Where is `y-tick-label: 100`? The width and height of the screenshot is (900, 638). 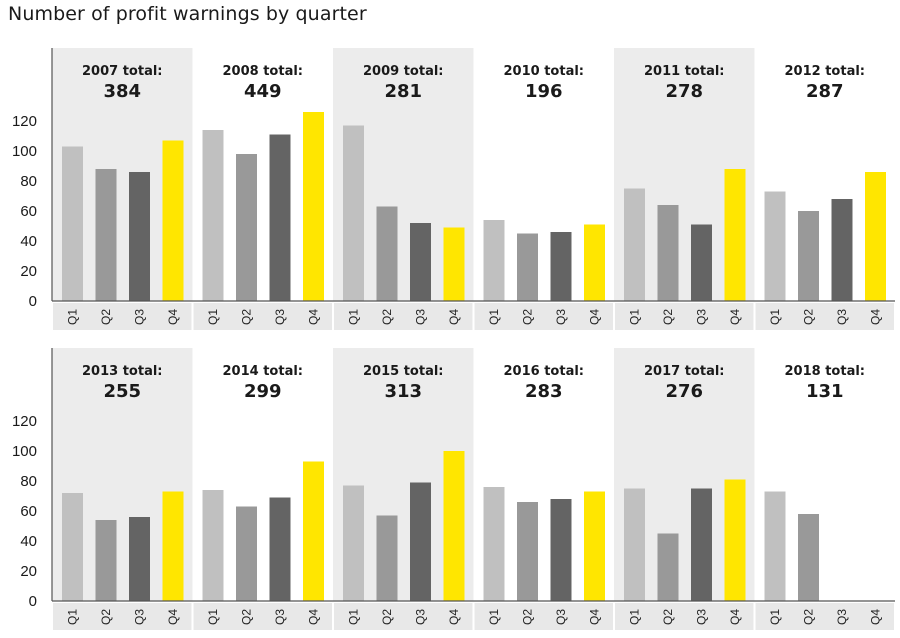 y-tick-label: 100 is located at coordinates (24, 451).